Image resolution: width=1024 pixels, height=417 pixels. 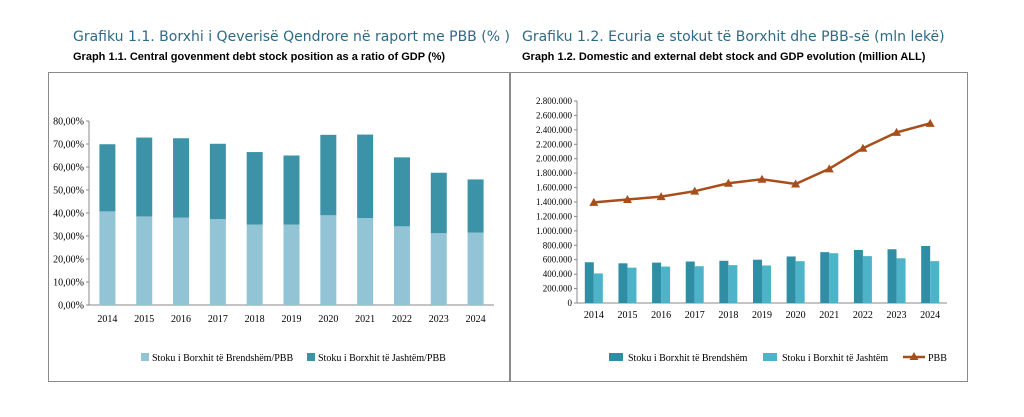 I want to click on y-tick-label: 50,00%, so click(x=68, y=191).